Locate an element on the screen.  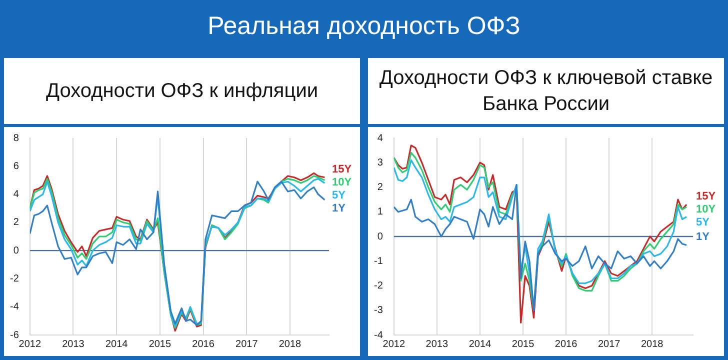
y-tick-label: 3 is located at coordinates (380, 162).